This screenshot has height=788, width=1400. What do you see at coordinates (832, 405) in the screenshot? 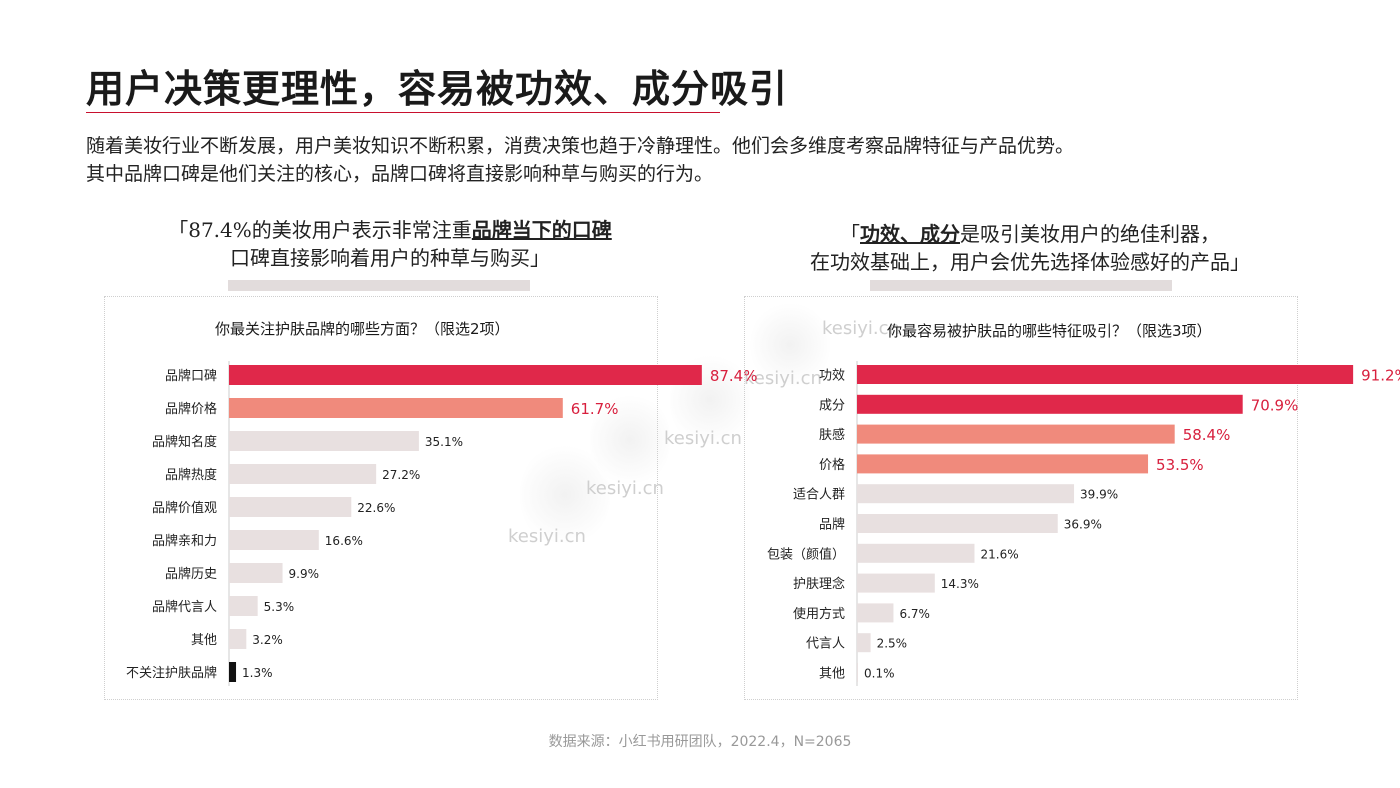
I see `category-label: 成分` at bounding box center [832, 405].